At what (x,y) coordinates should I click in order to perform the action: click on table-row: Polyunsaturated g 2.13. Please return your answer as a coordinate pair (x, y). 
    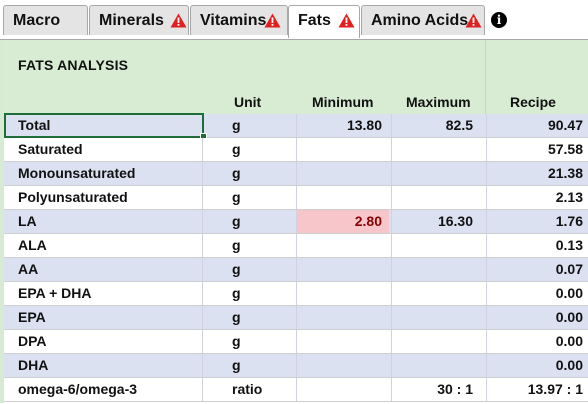
    Looking at the image, I should click on (296, 198).